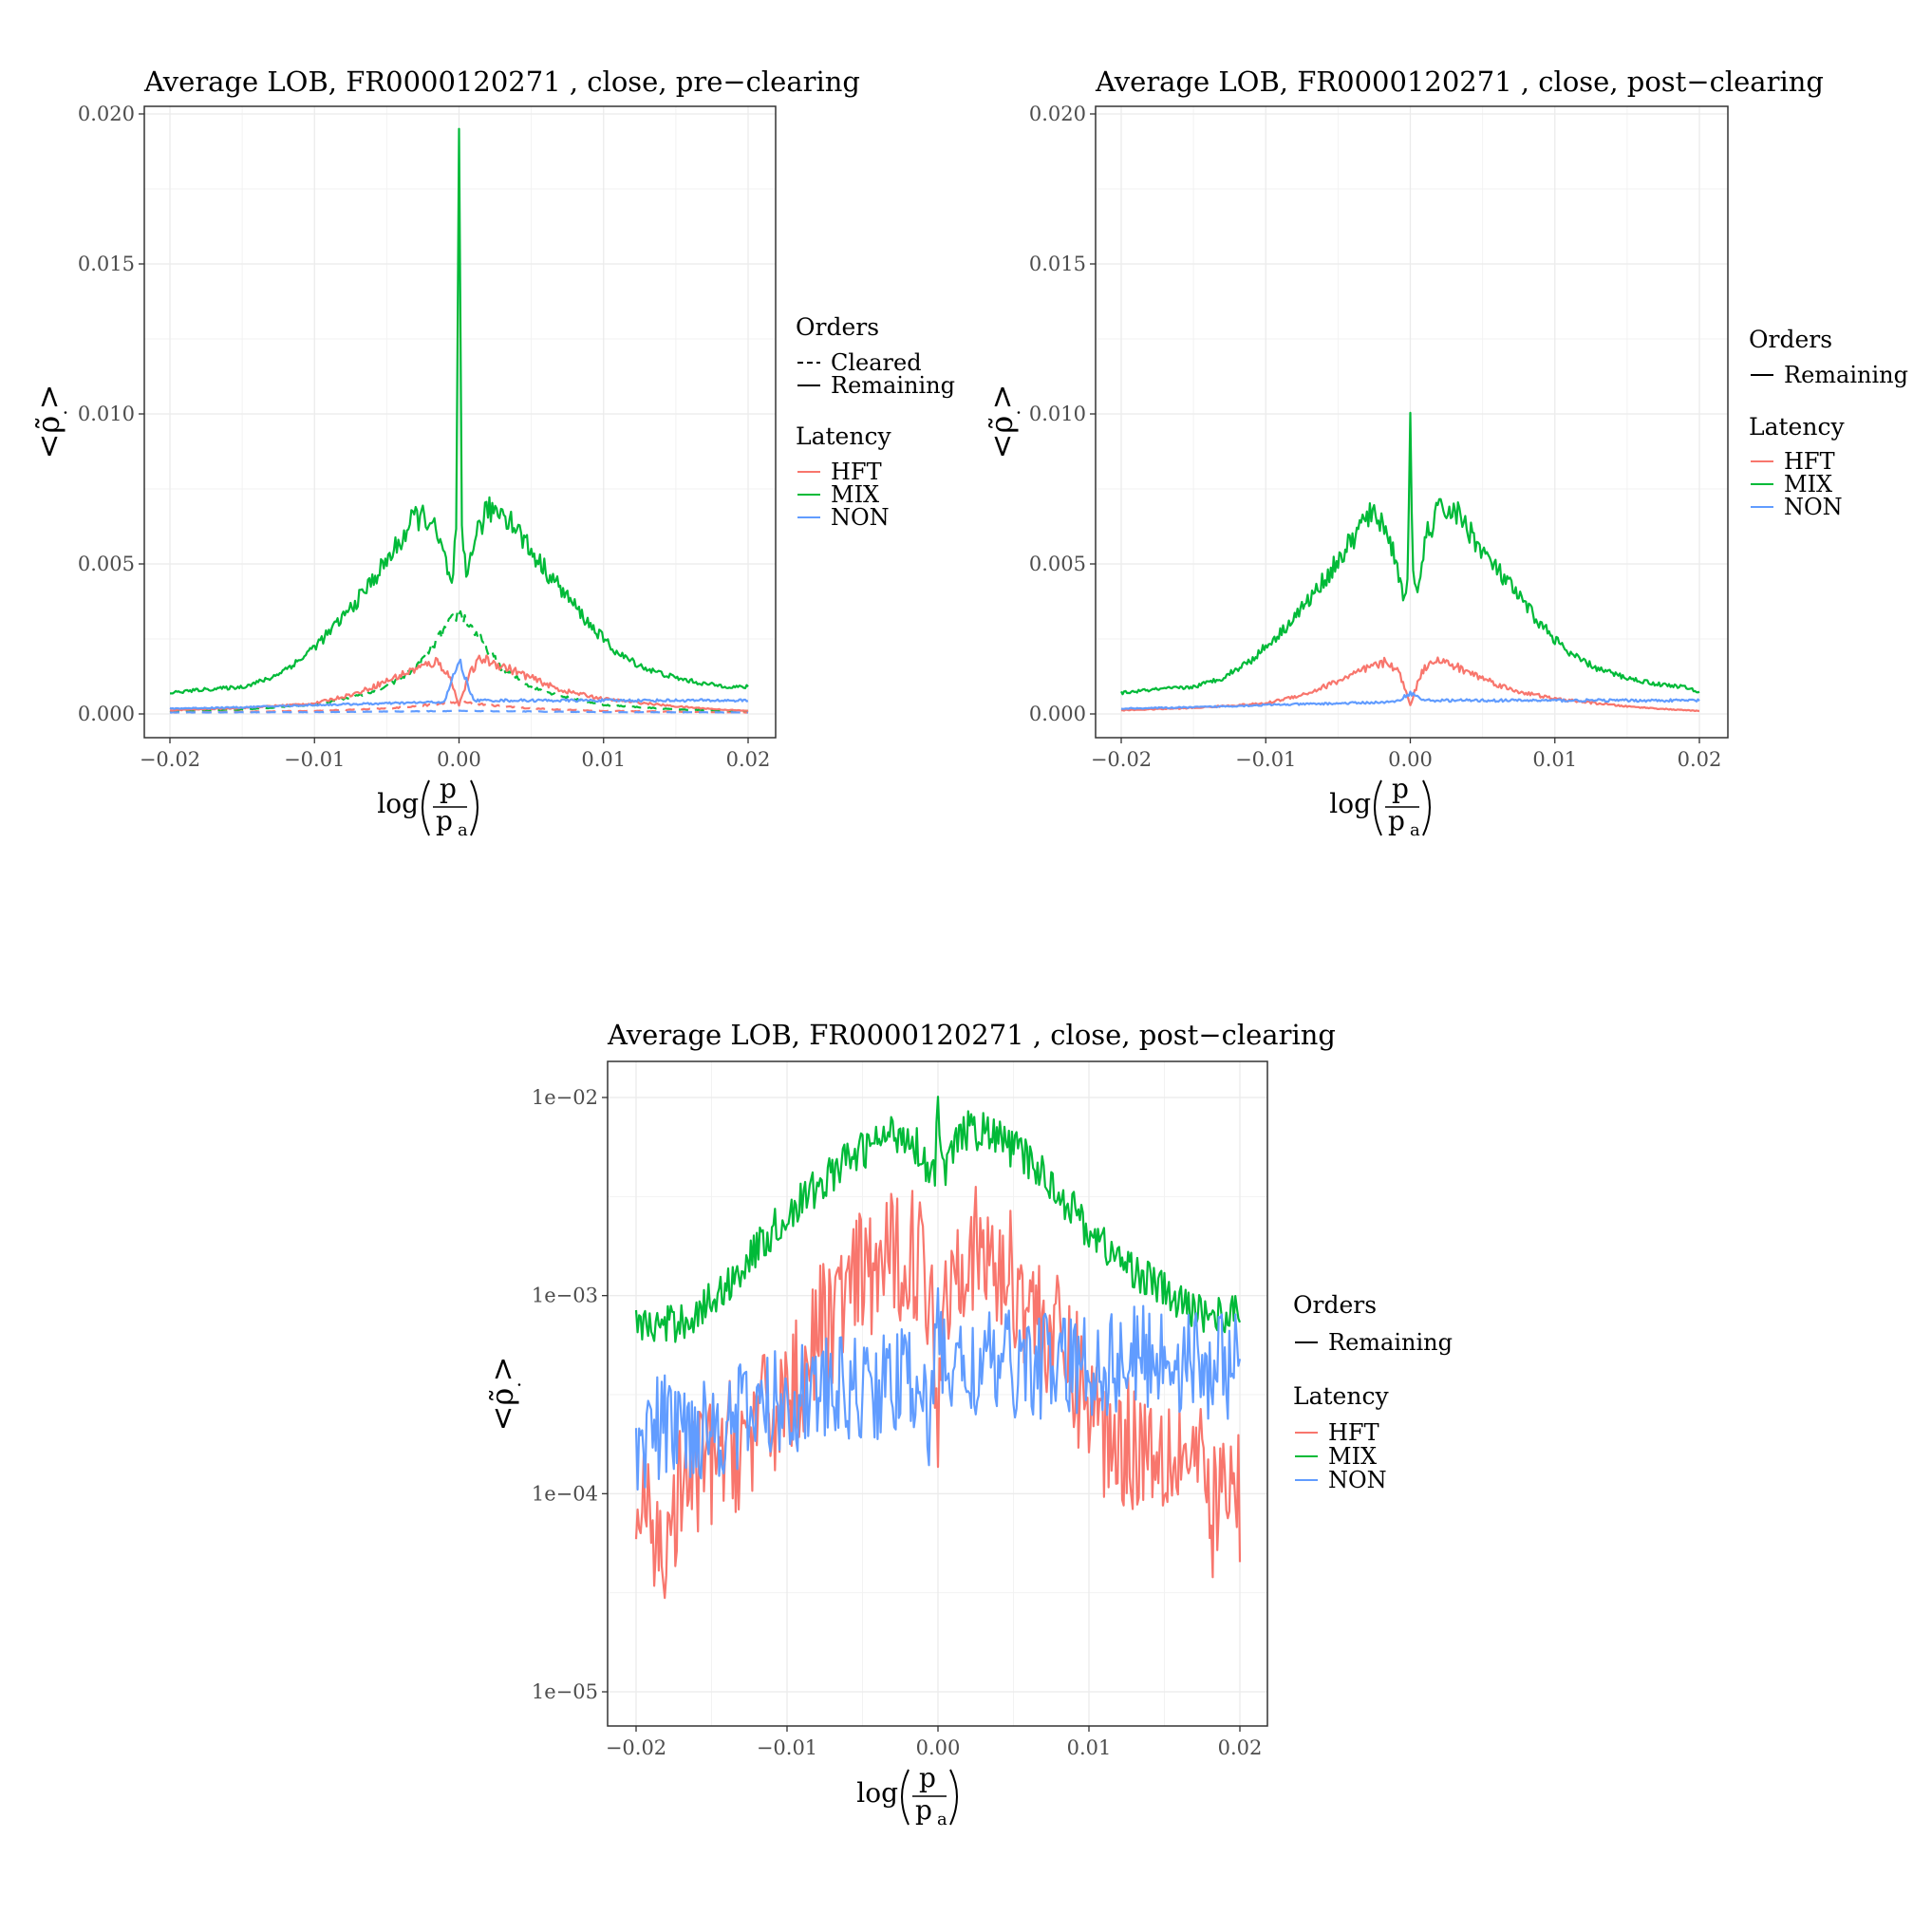 This screenshot has height=1932, width=1913. What do you see at coordinates (565, 1494) in the screenshot?
I see `y-tick-label: 1e−04` at bounding box center [565, 1494].